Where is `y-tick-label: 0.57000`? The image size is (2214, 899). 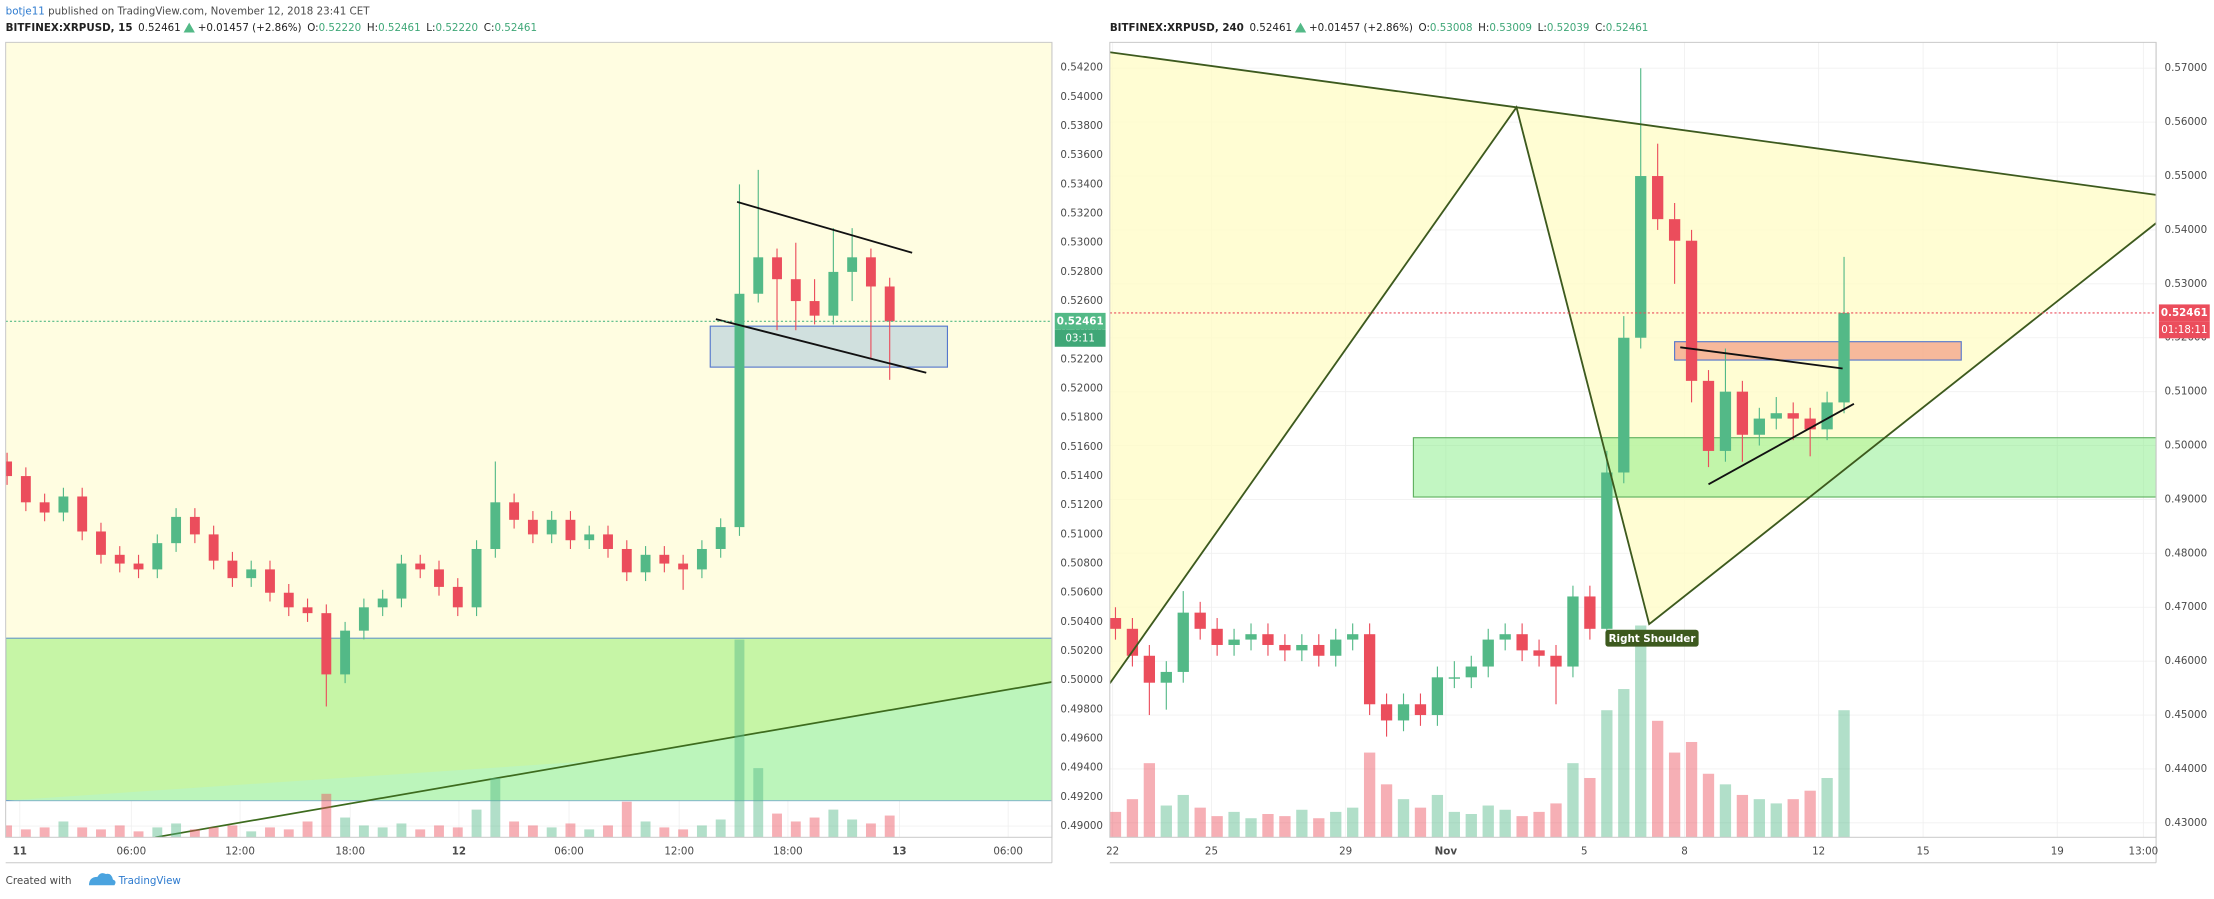
y-tick-label: 0.57000 is located at coordinates (2186, 68).